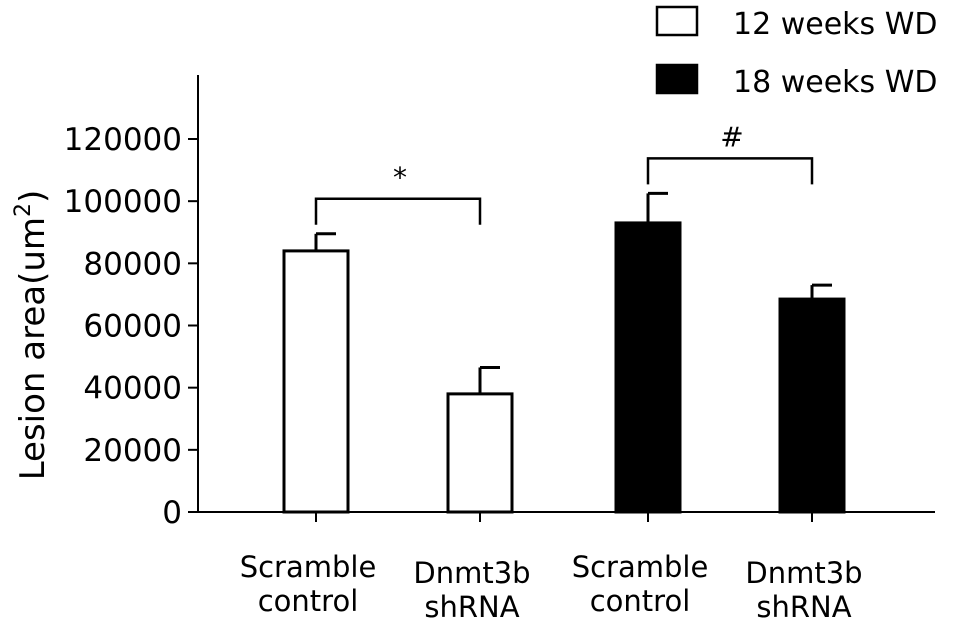 The image size is (971, 632). I want to click on y-tick-label: 20000, so click(132, 451).